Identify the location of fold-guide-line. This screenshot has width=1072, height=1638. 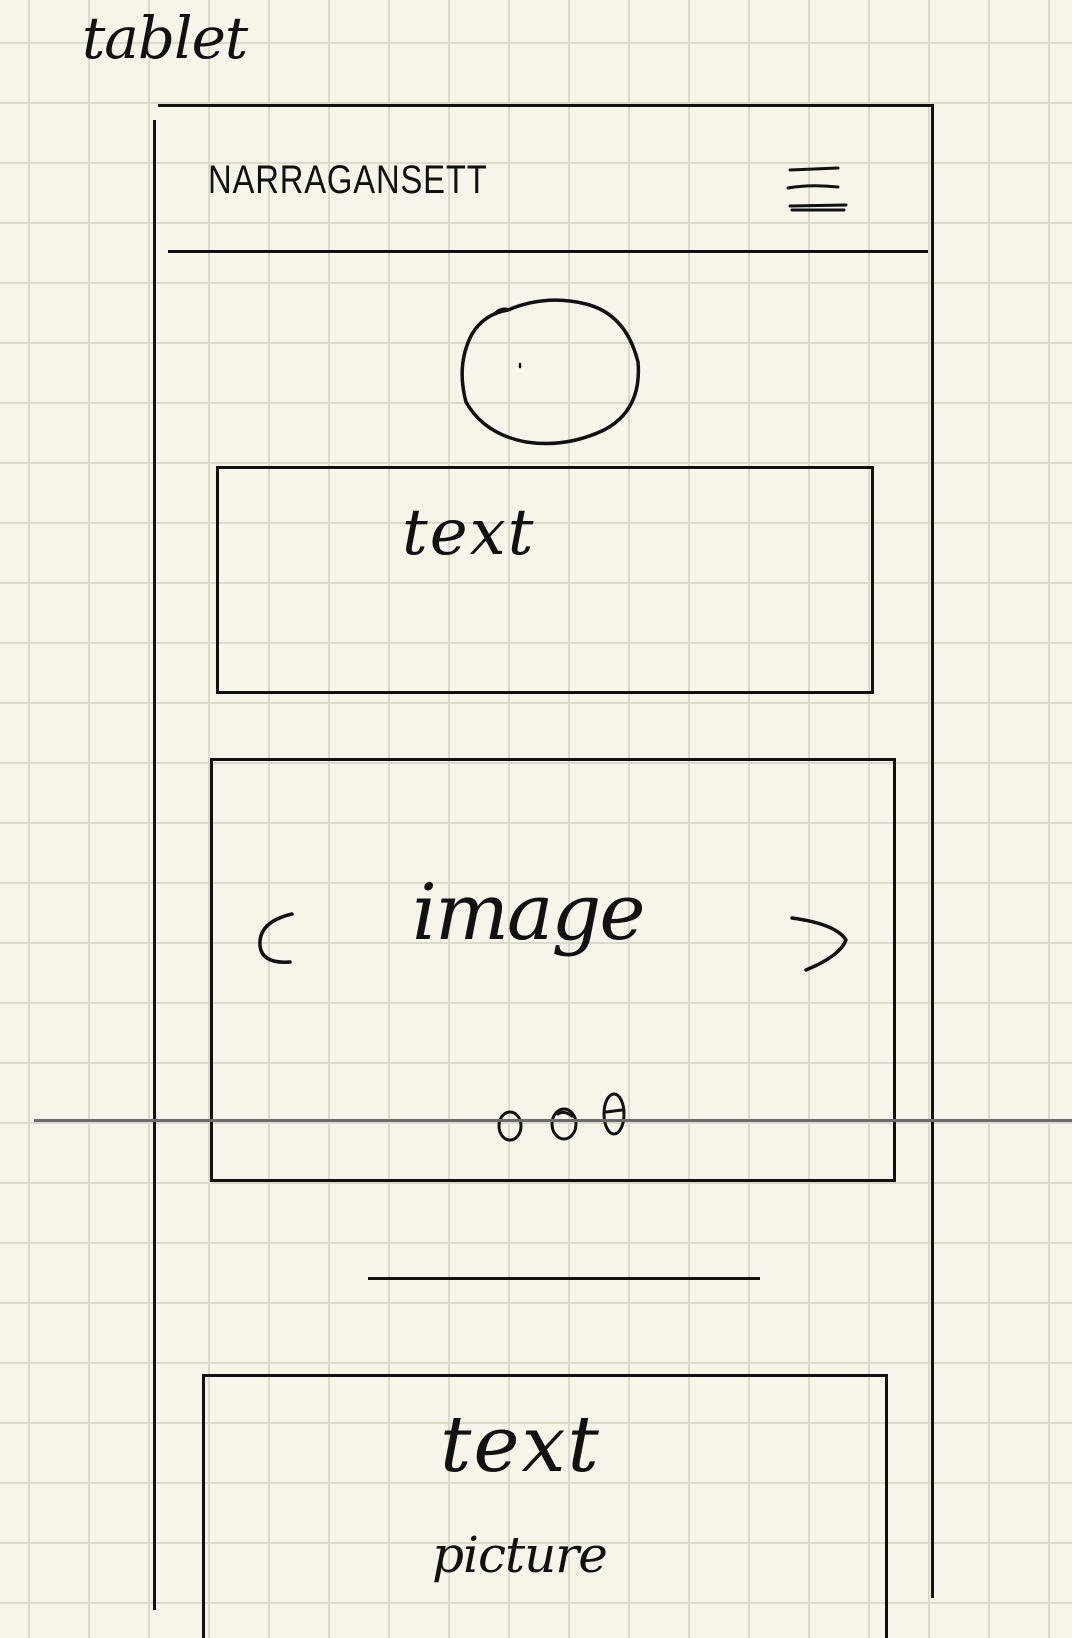
(553, 1120).